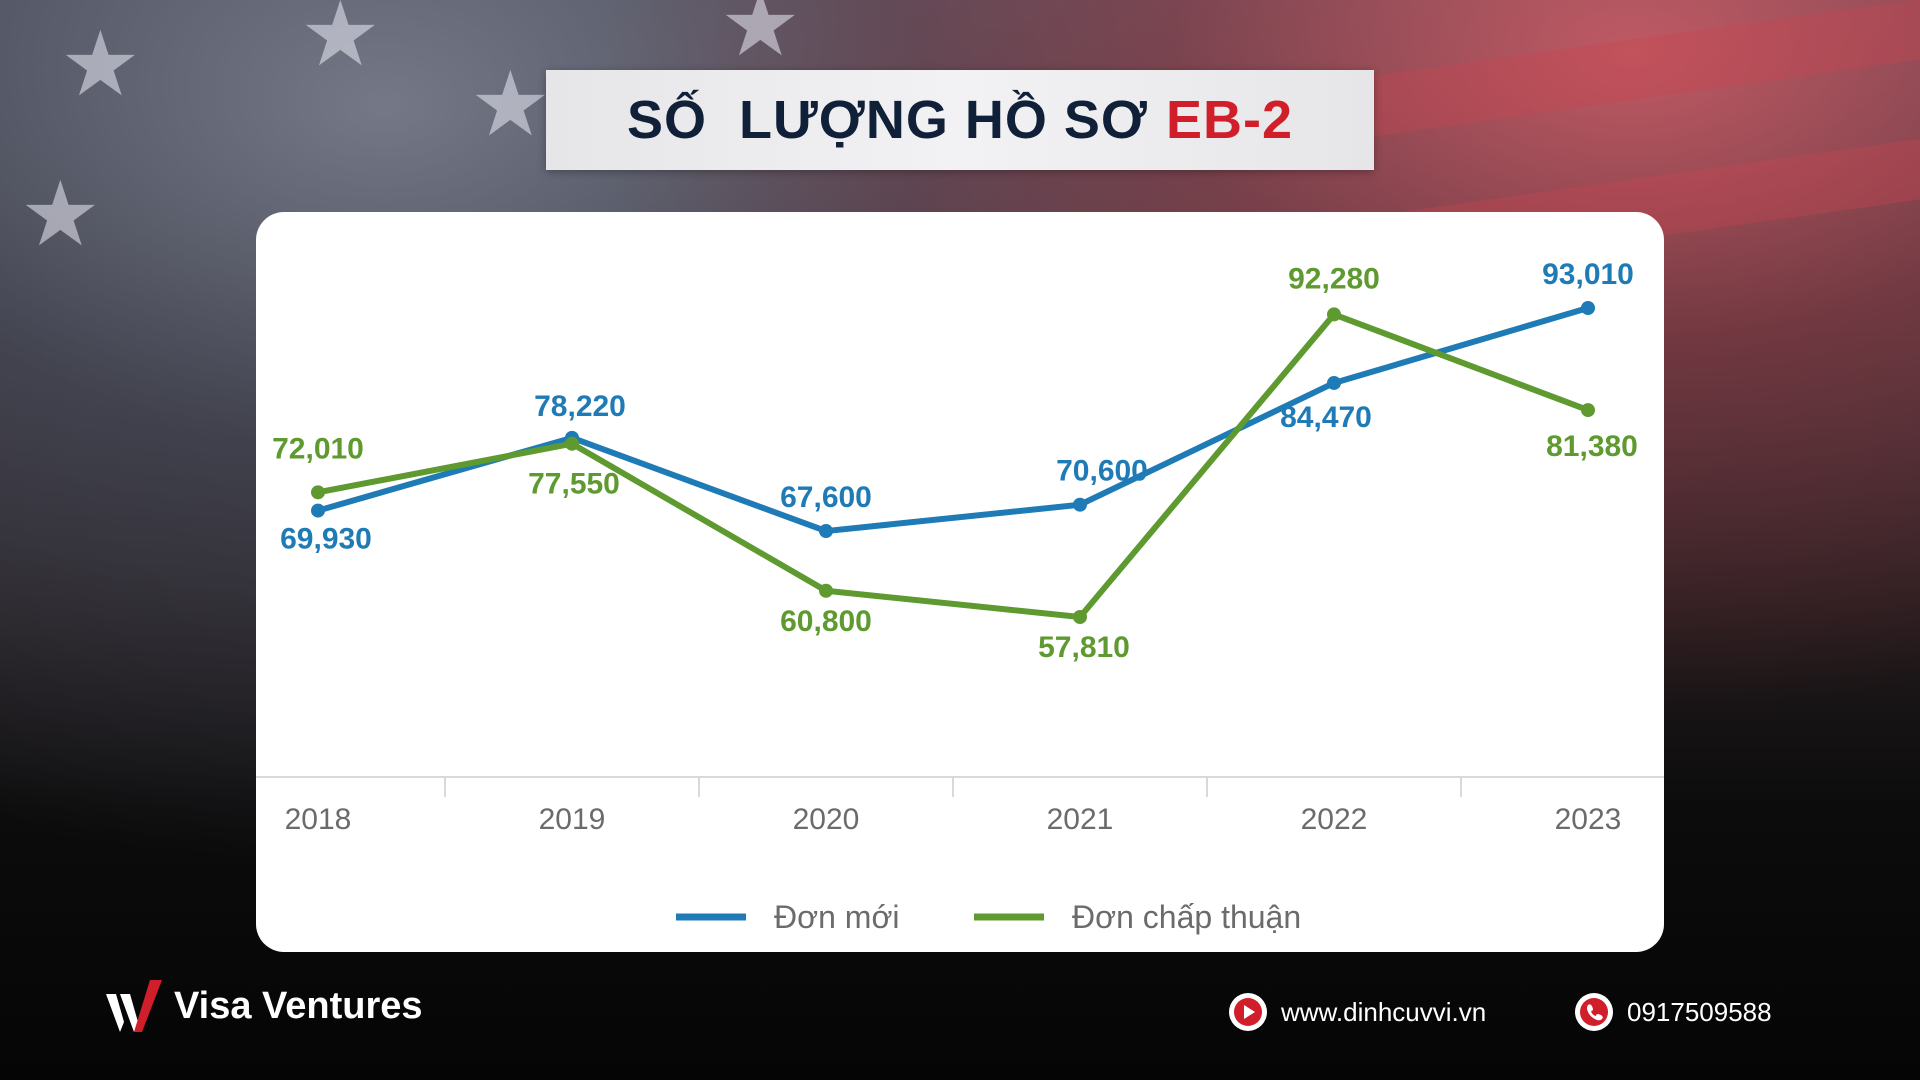 This screenshot has width=1920, height=1080. What do you see at coordinates (1592, 446) in the screenshot?
I see `data-label: 81,380` at bounding box center [1592, 446].